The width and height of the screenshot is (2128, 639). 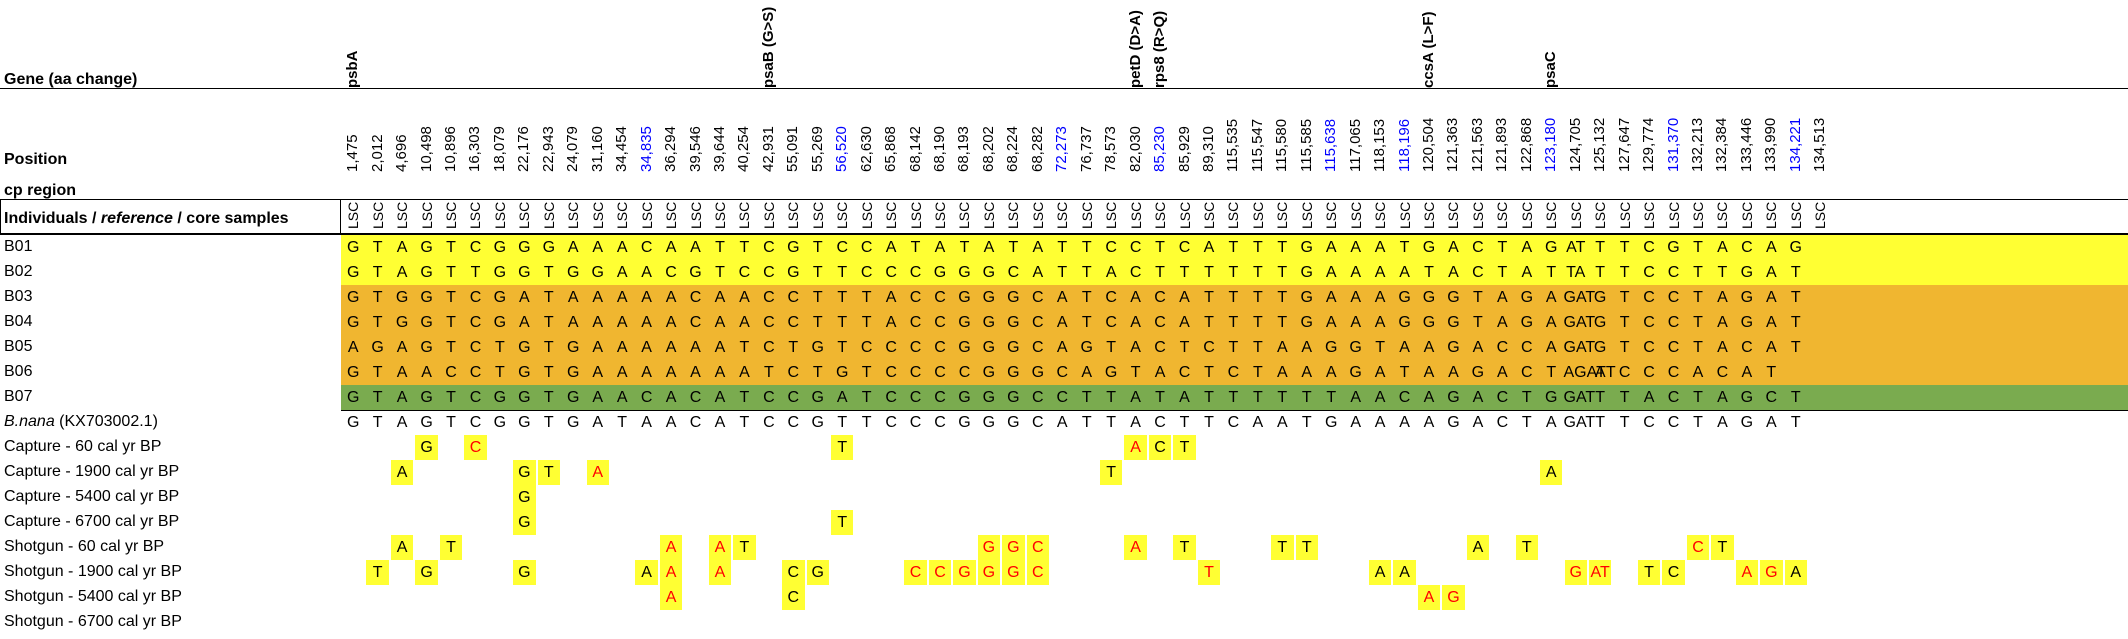 I want to click on position-label: 16,303, so click(x=475, y=149).